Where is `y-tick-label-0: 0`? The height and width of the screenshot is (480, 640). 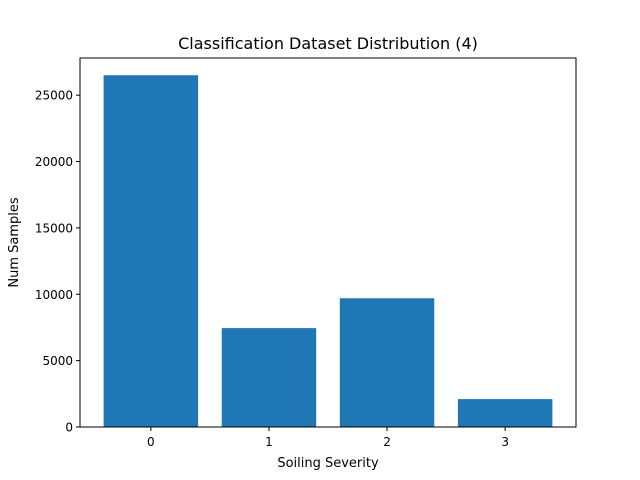
y-tick-label-0: 0 is located at coordinates (69, 428).